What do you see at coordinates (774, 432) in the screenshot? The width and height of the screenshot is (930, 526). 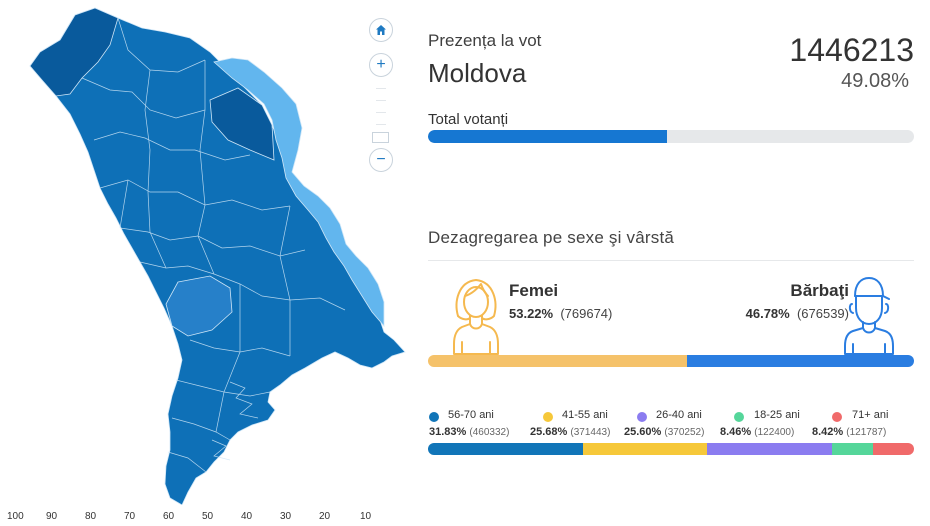 I see `age-group-count: (122400)` at bounding box center [774, 432].